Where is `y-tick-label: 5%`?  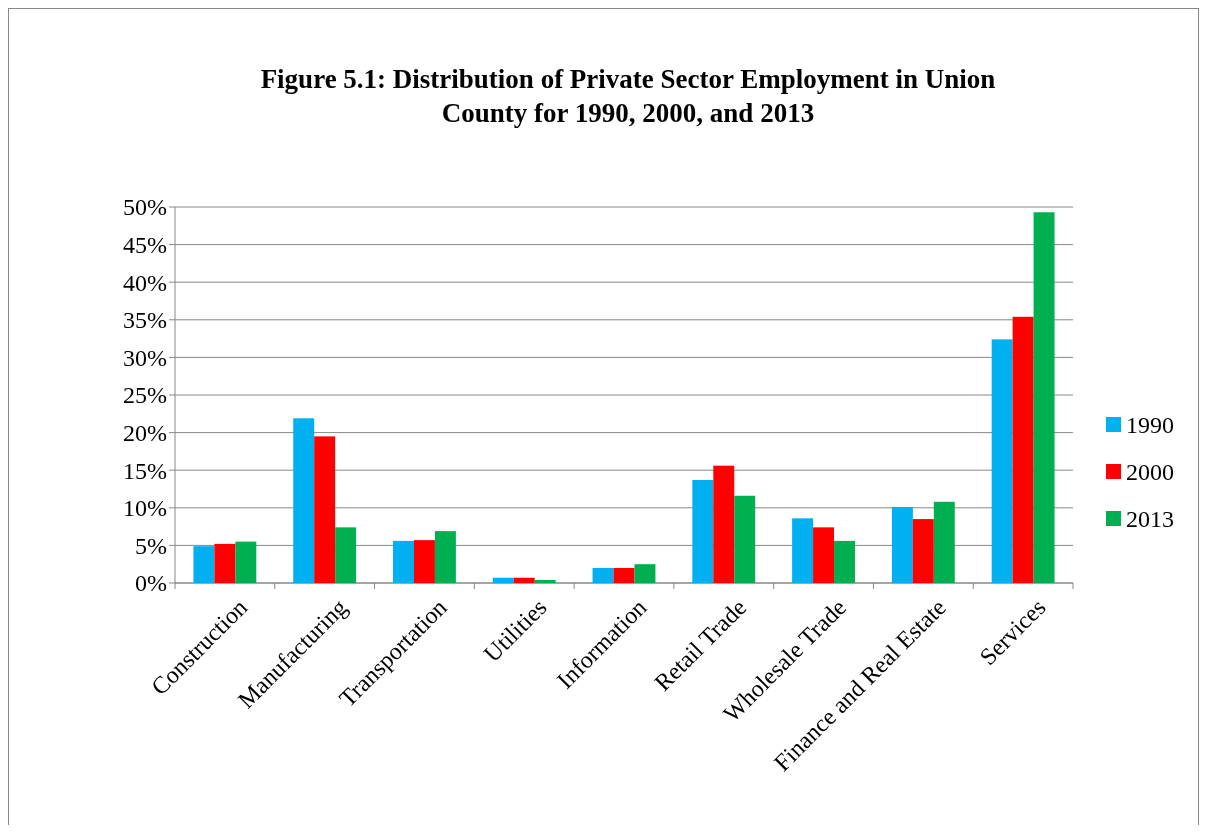
y-tick-label: 5% is located at coordinates (151, 545).